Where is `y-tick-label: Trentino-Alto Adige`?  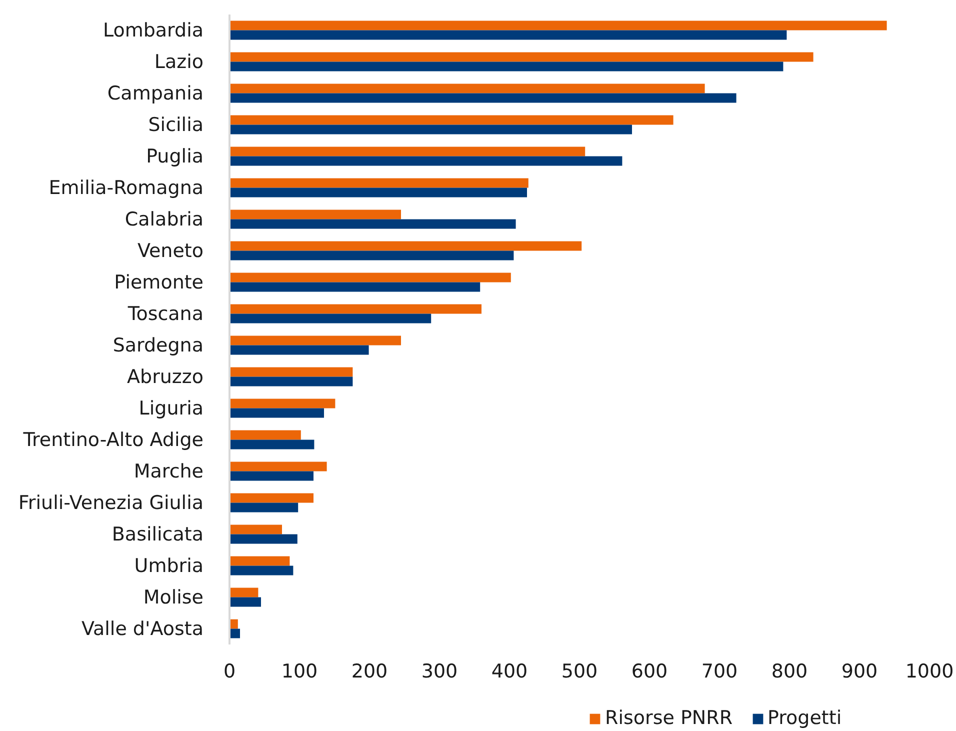 y-tick-label: Trentino-Alto Adige is located at coordinates (113, 439).